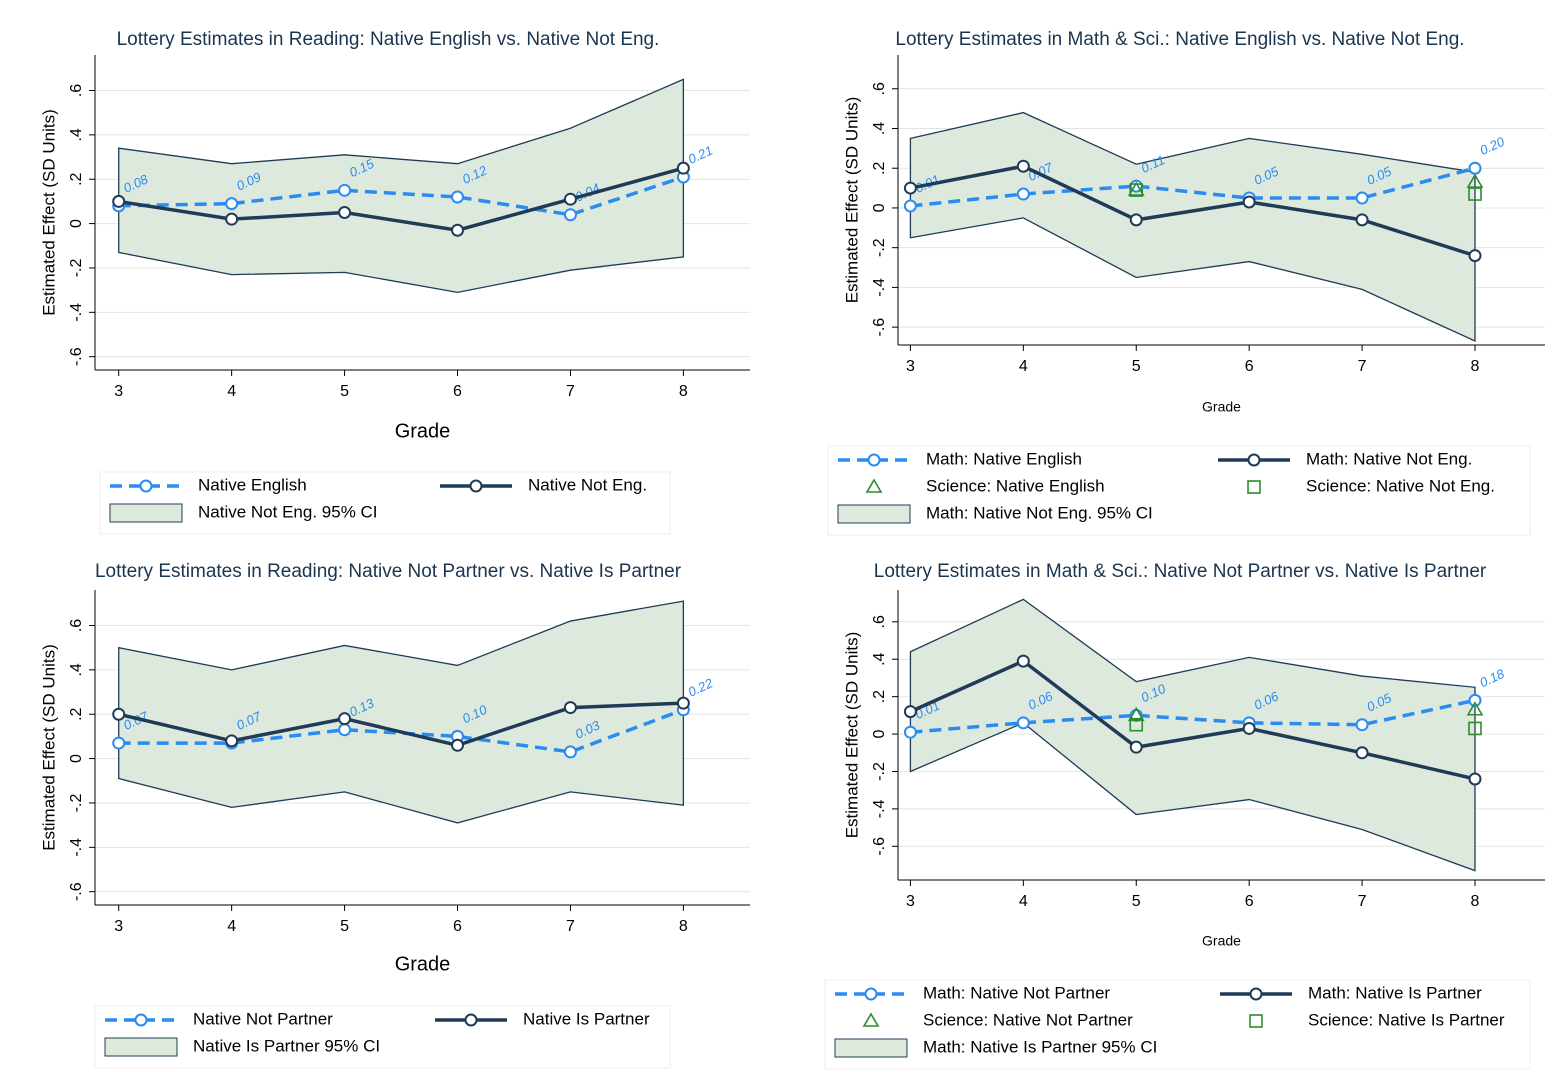 The width and height of the screenshot is (1559, 1072). I want to click on ci-band, so click(401, 712).